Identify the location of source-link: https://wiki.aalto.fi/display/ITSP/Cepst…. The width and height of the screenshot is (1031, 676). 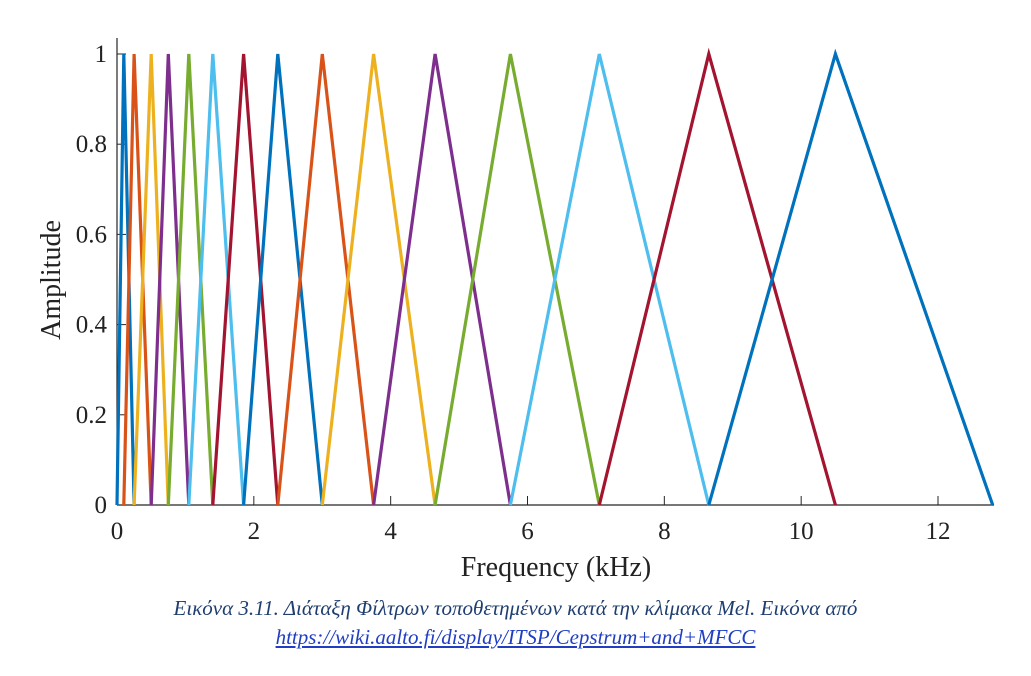
(515, 637).